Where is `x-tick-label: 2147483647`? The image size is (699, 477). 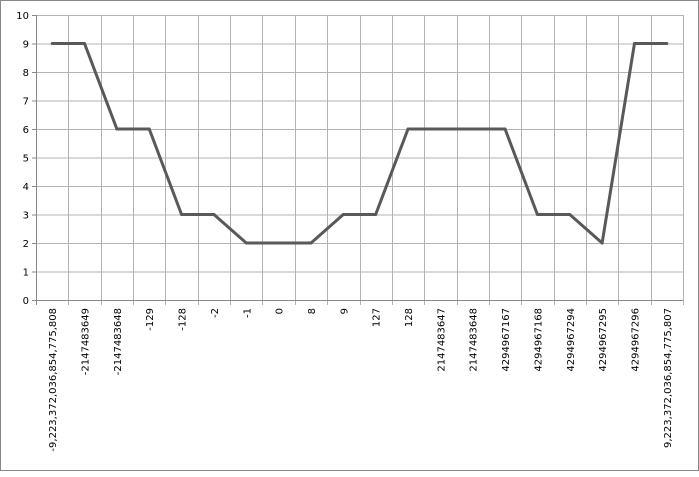 x-tick-label: 2147483647 is located at coordinates (441, 340).